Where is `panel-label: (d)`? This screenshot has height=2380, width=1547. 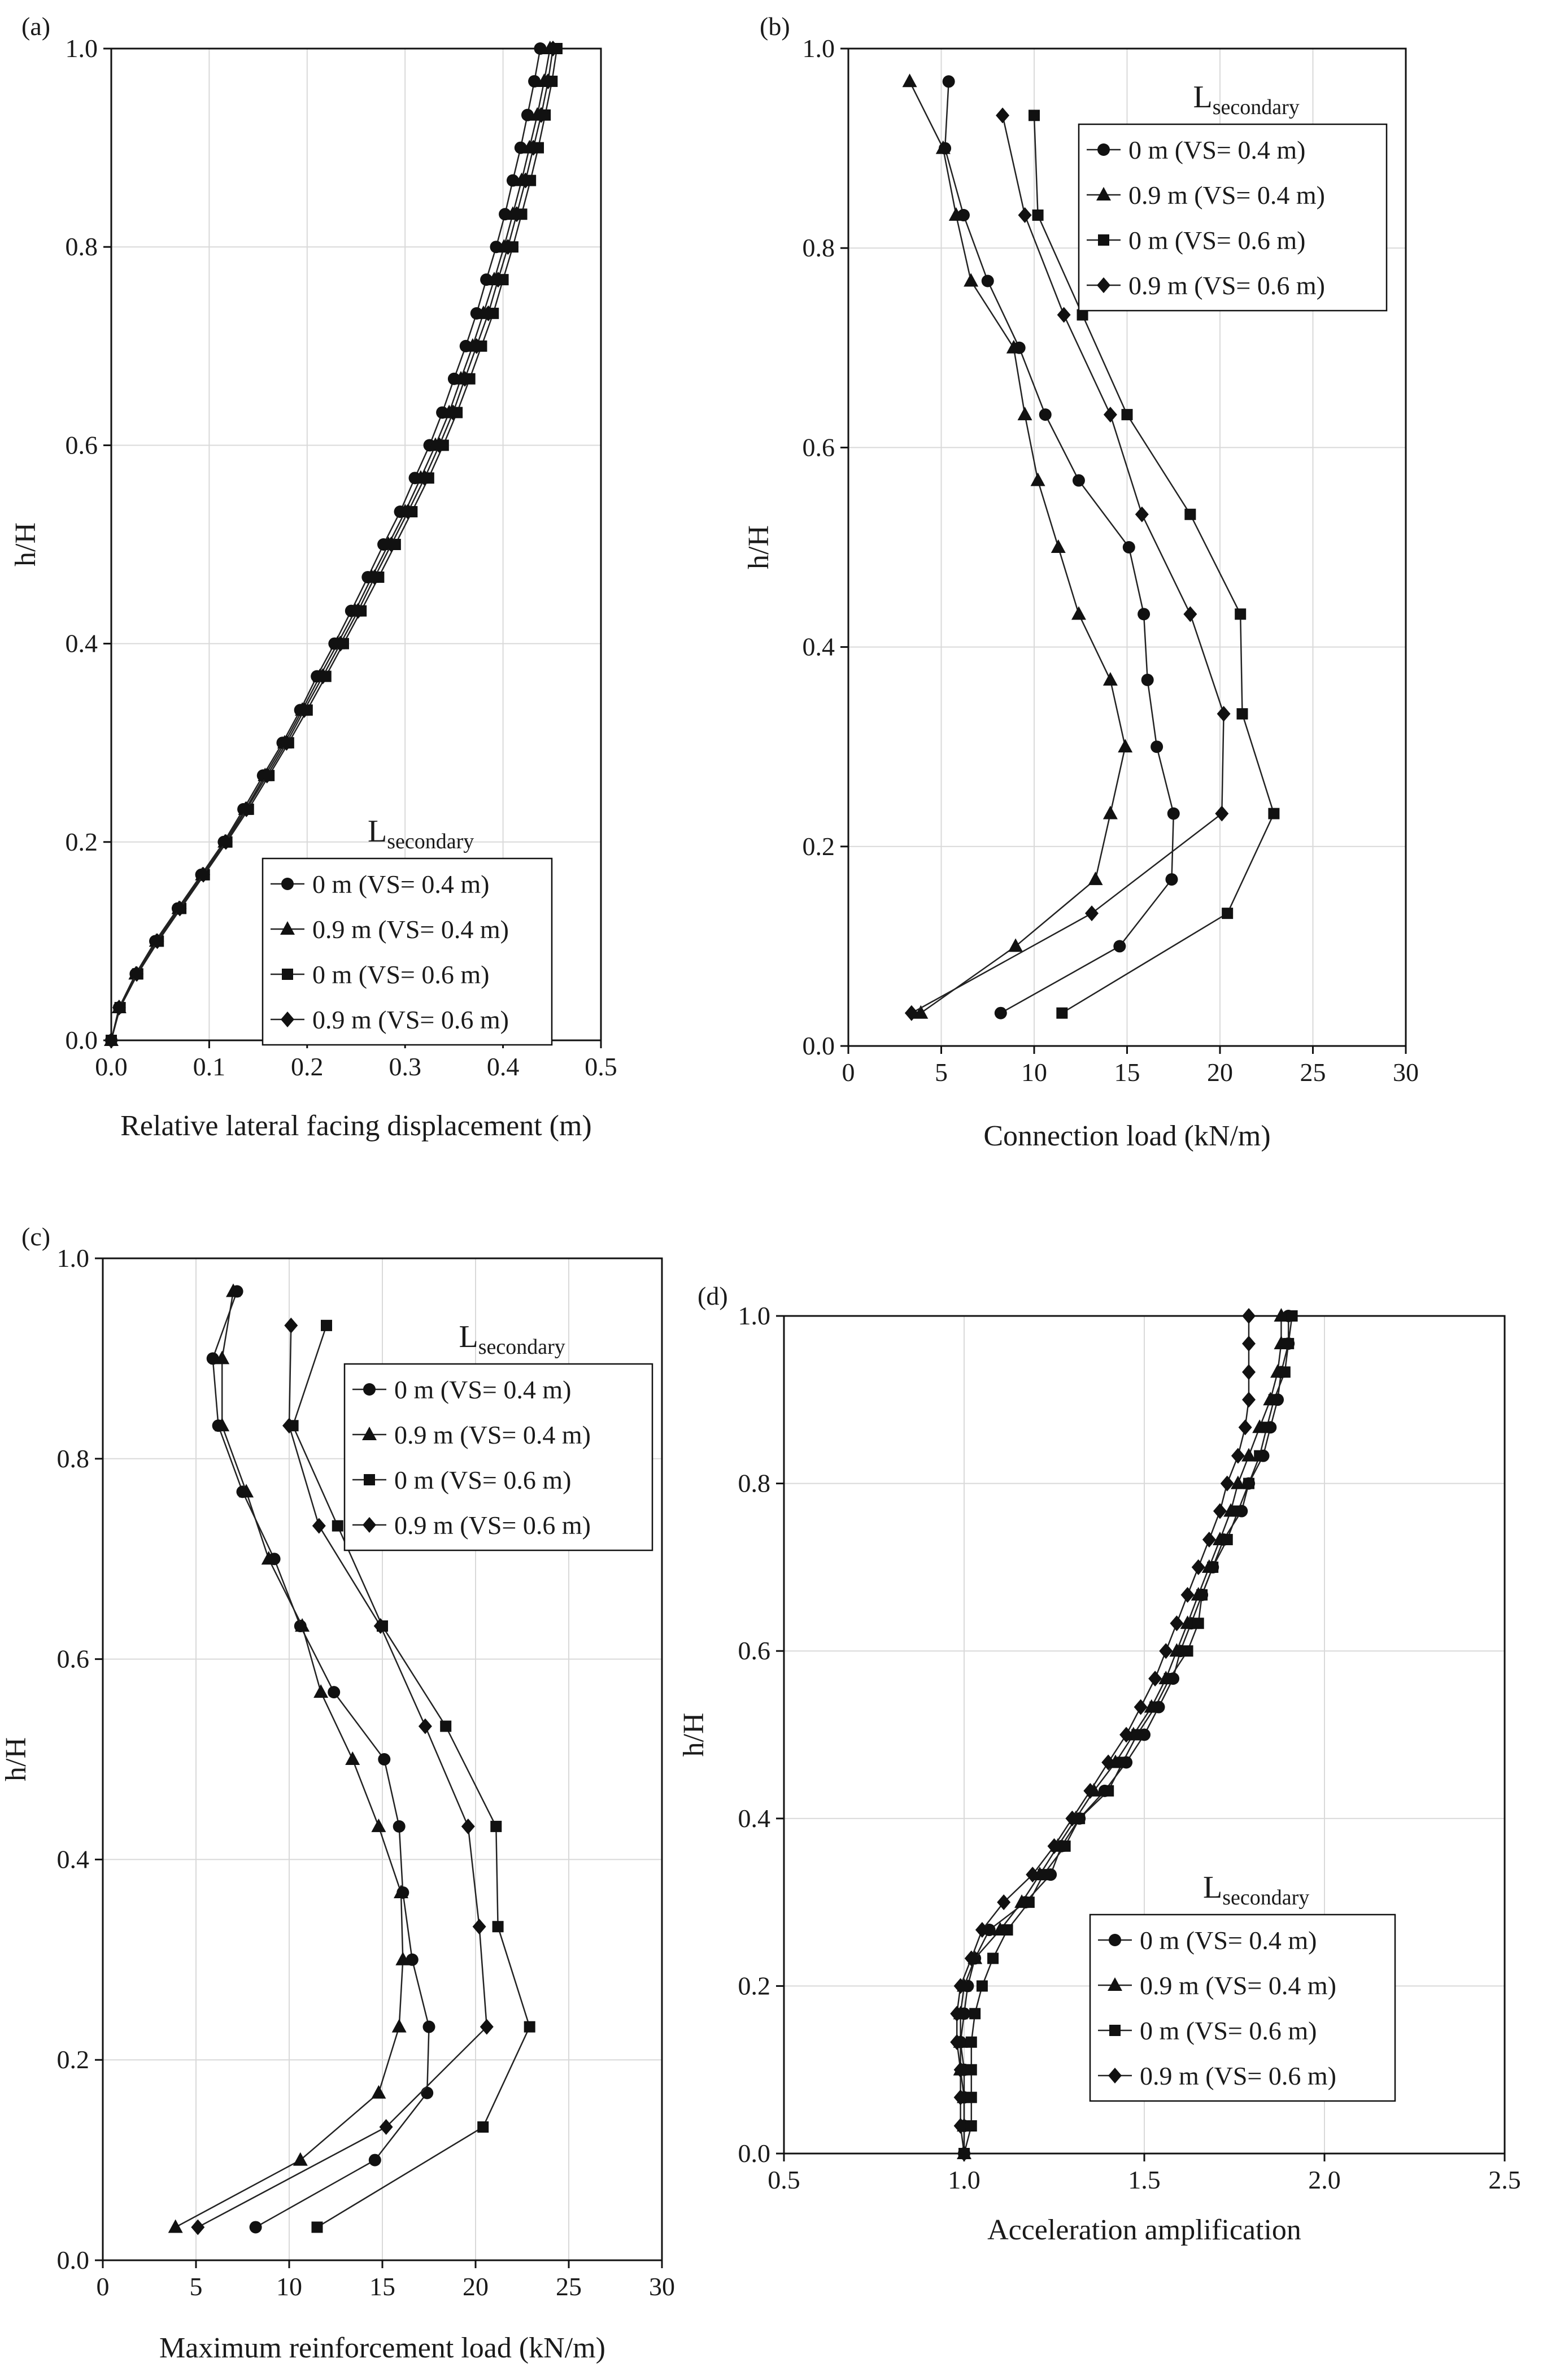
panel-label: (d) is located at coordinates (713, 1295).